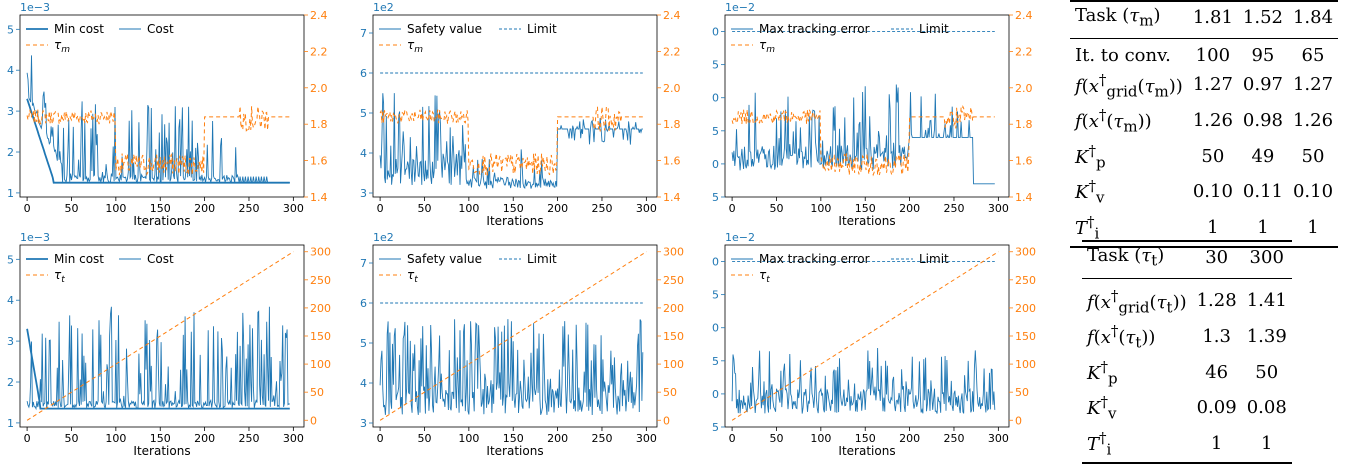 The height and width of the screenshot is (466, 1364). What do you see at coordinates (1216, 301) in the screenshot?
I see `table-t-cell: 1.28` at bounding box center [1216, 301].